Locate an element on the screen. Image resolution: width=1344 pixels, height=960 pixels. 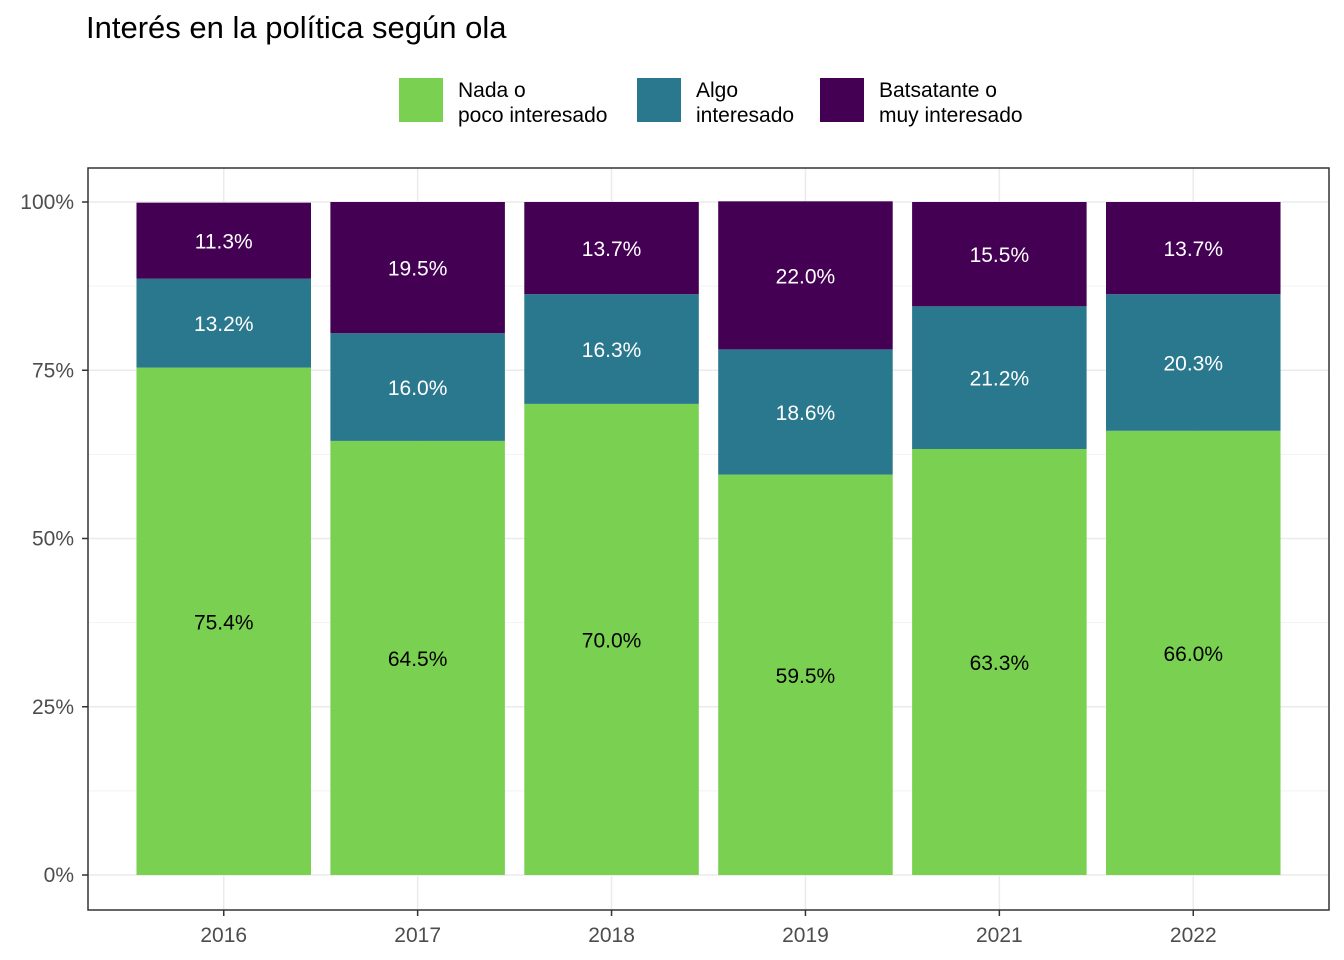
data-label: 18.6% is located at coordinates (806, 413).